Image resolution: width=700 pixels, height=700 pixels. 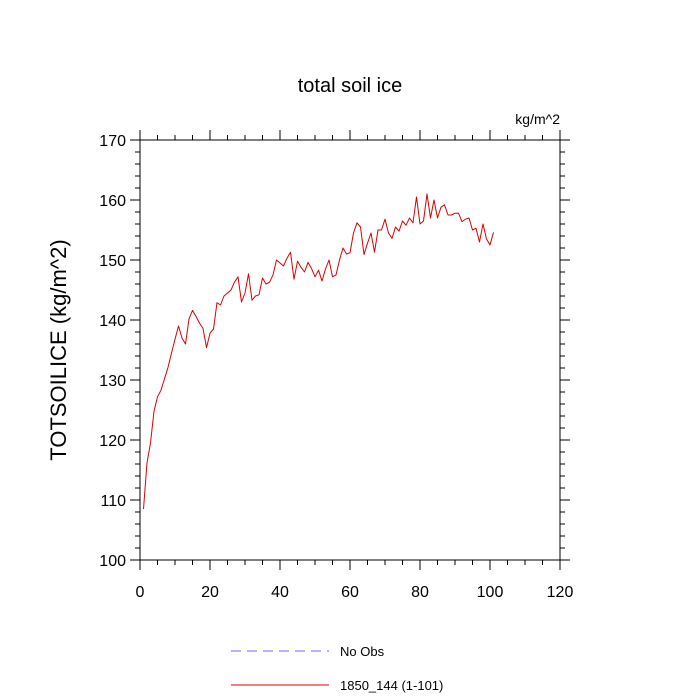 I want to click on chart-title: total soil ice, so click(x=350, y=86).